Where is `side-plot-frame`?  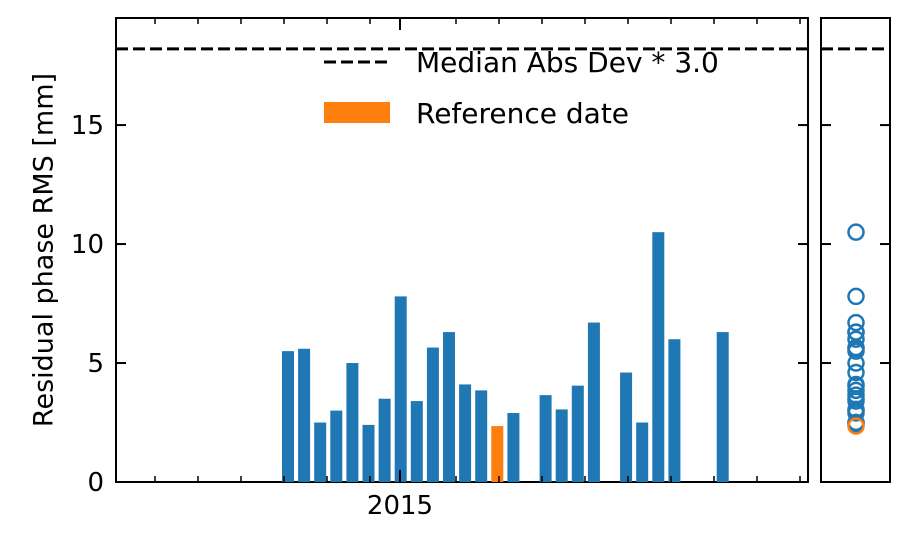
side-plot-frame is located at coordinates (855, 250).